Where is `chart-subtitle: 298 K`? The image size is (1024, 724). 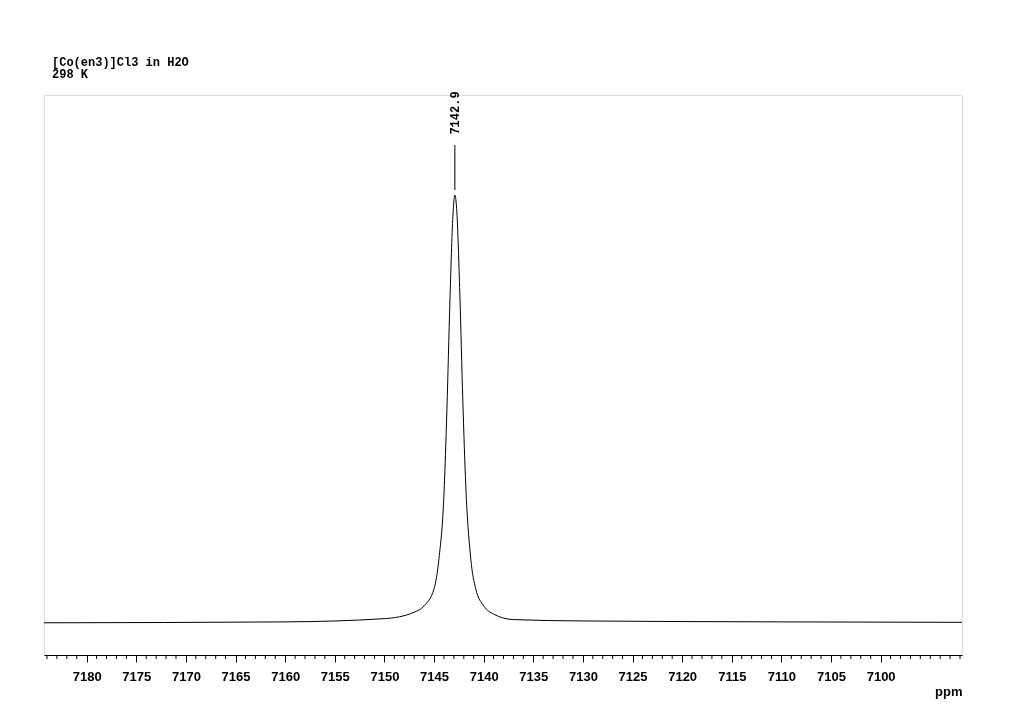 chart-subtitle: 298 K is located at coordinates (70, 75).